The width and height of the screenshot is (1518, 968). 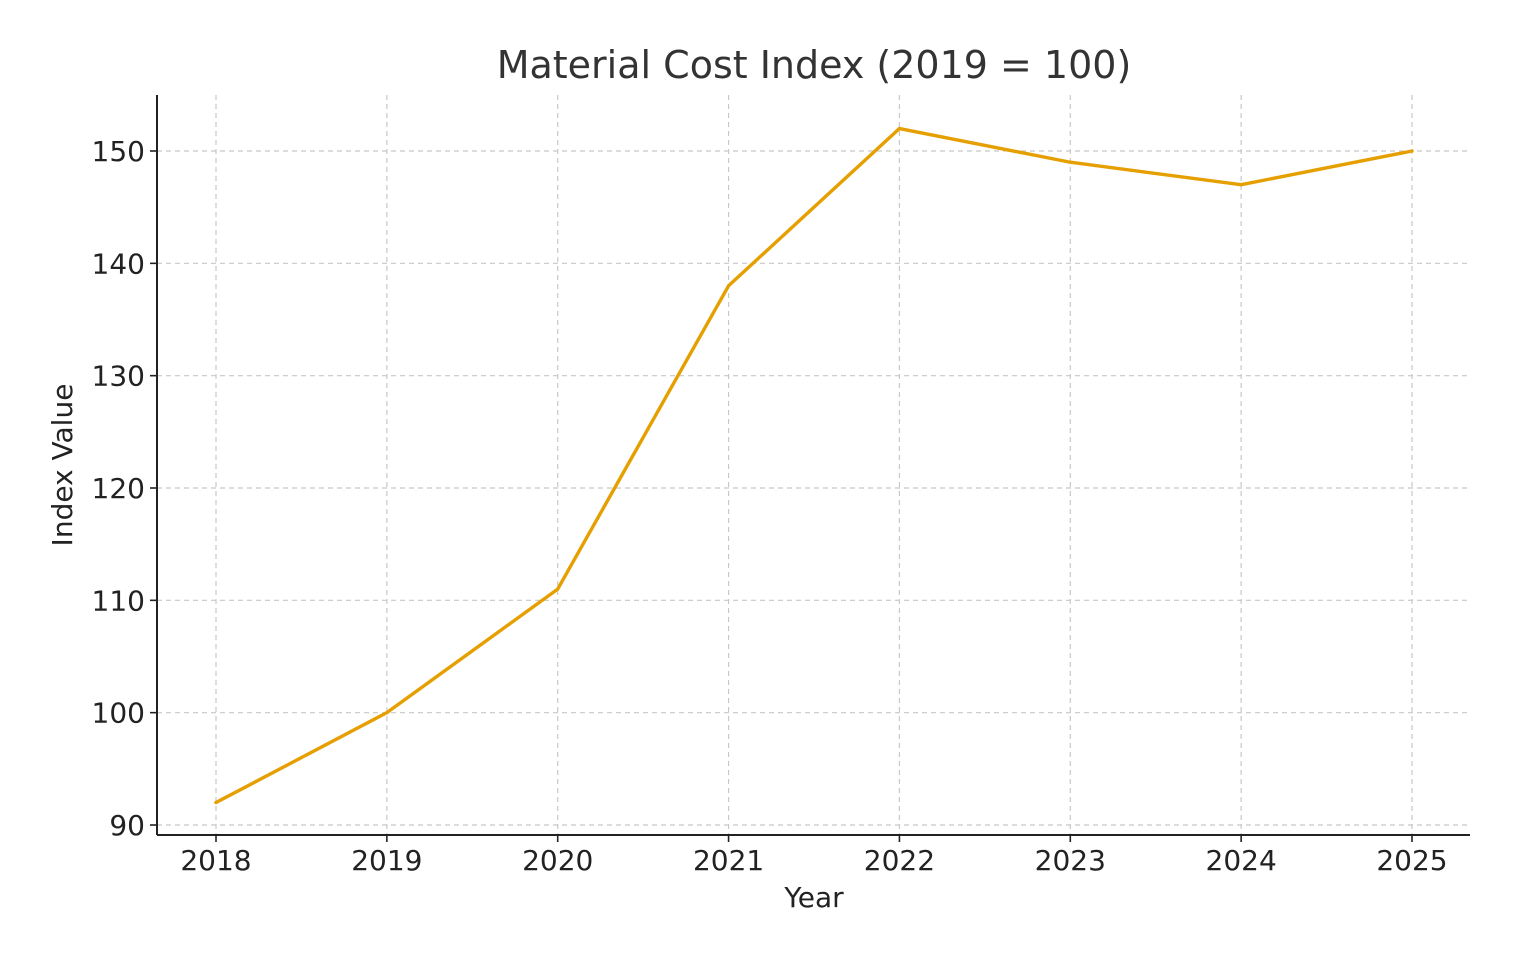 I want to click on y-tick-label: 100, so click(x=118, y=713).